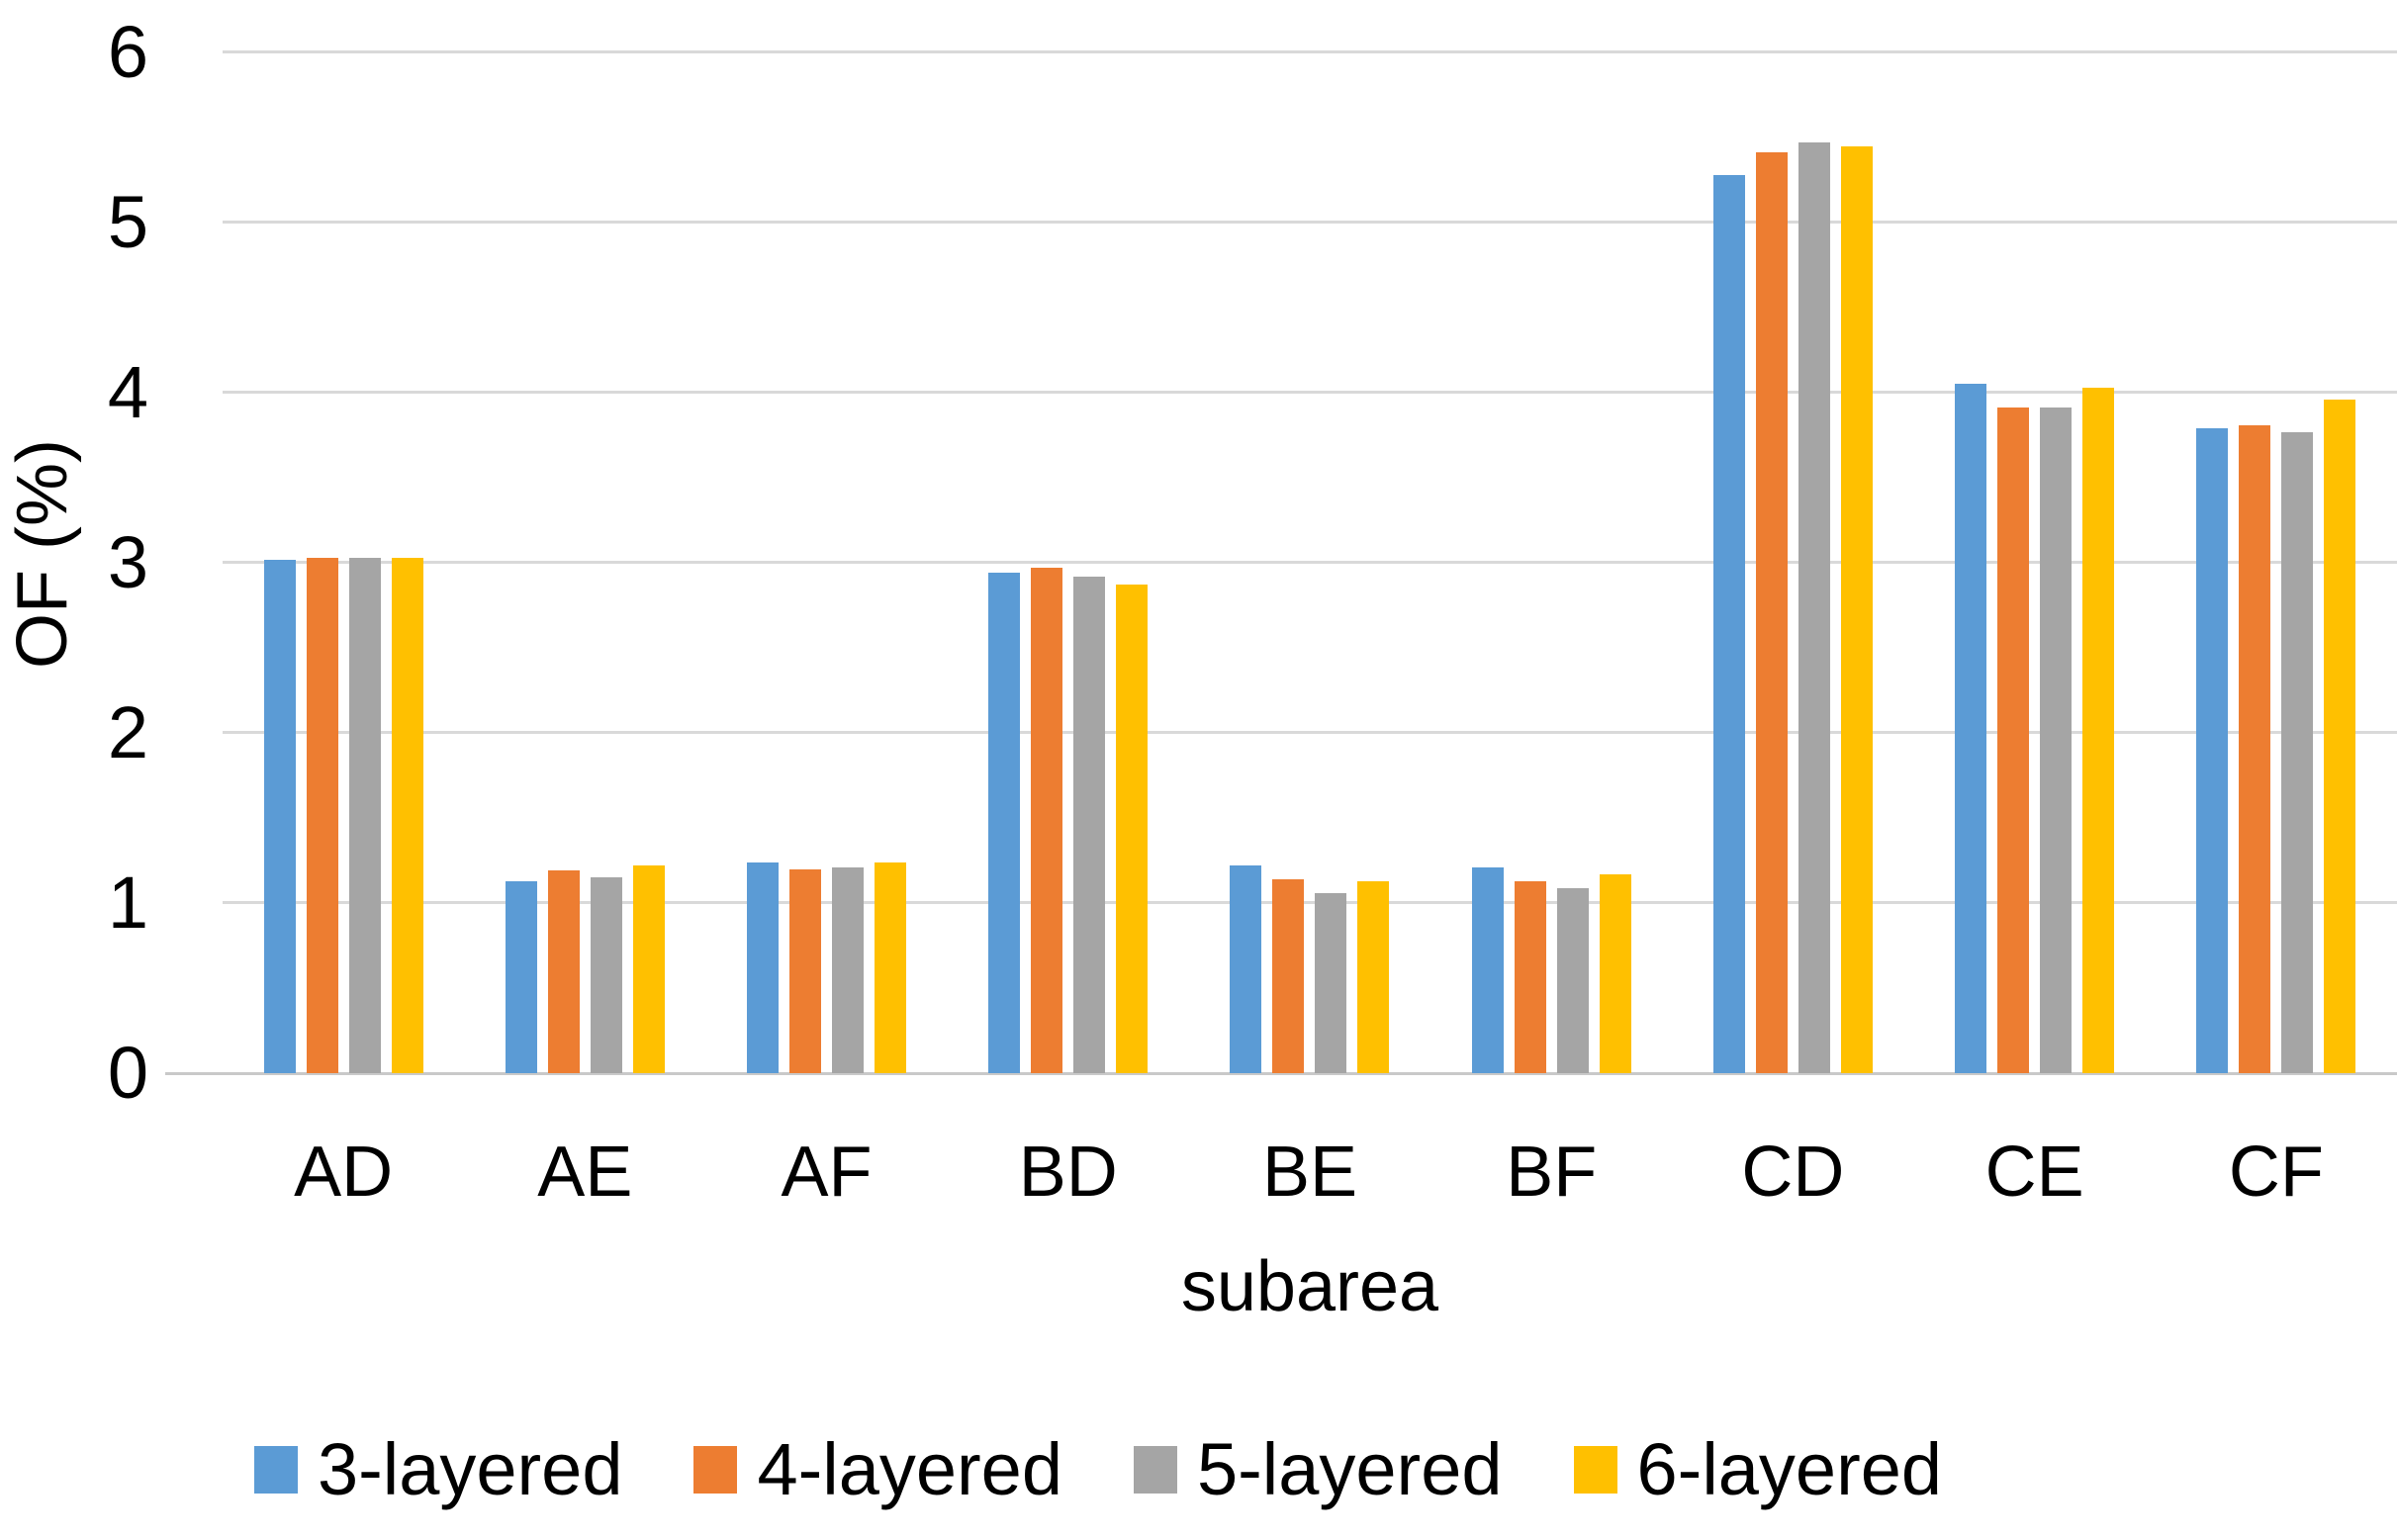  What do you see at coordinates (909, 1469) in the screenshot?
I see `legend-label: 4-layered` at bounding box center [909, 1469].